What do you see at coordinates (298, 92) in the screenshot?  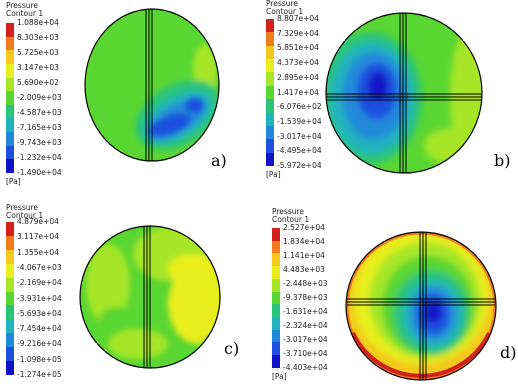 I see `tick-label: 1.417e+04` at bounding box center [298, 92].